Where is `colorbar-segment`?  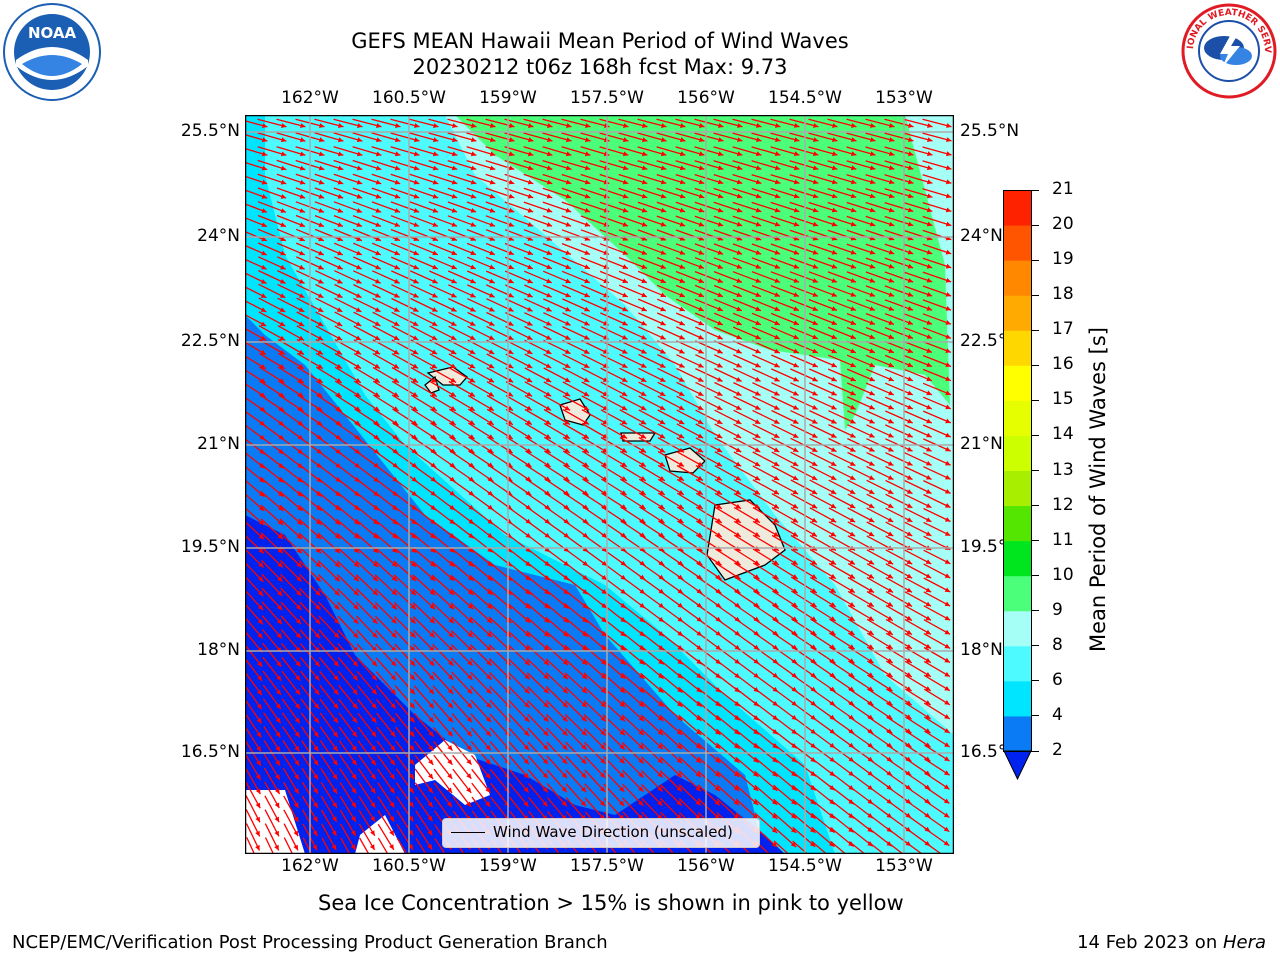
colorbar-segment is located at coordinates (1017, 698).